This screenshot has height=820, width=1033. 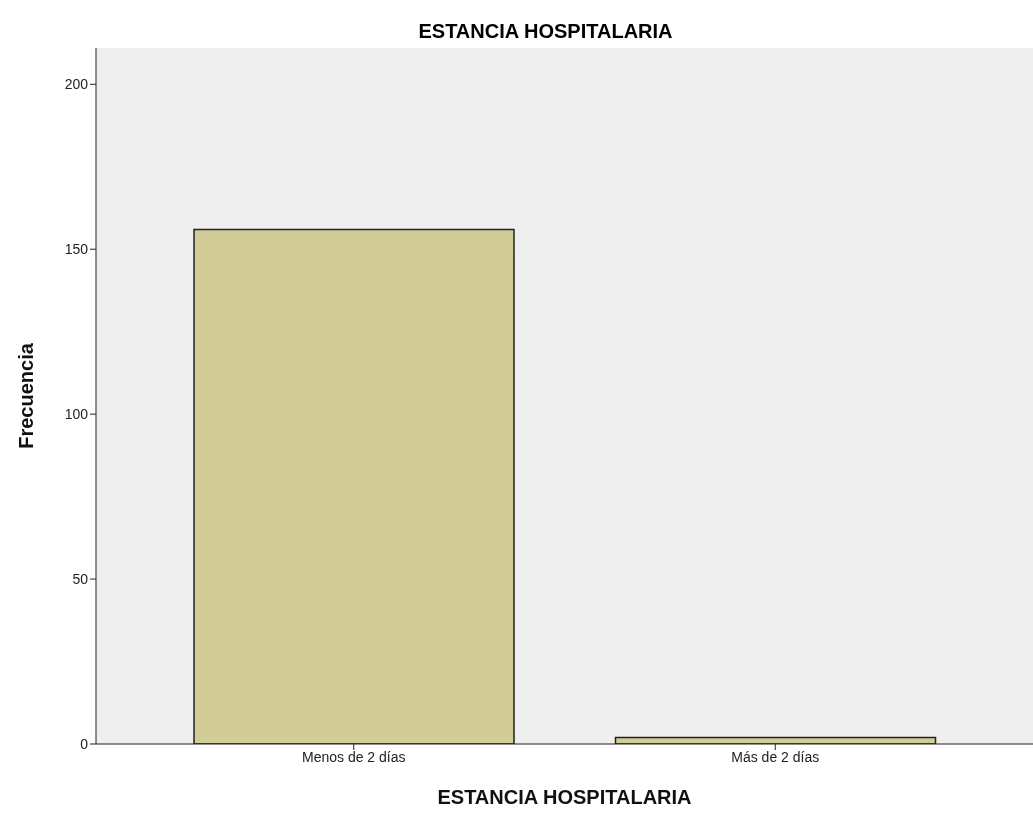 What do you see at coordinates (76, 84) in the screenshot?
I see `y-tick-label: 200` at bounding box center [76, 84].